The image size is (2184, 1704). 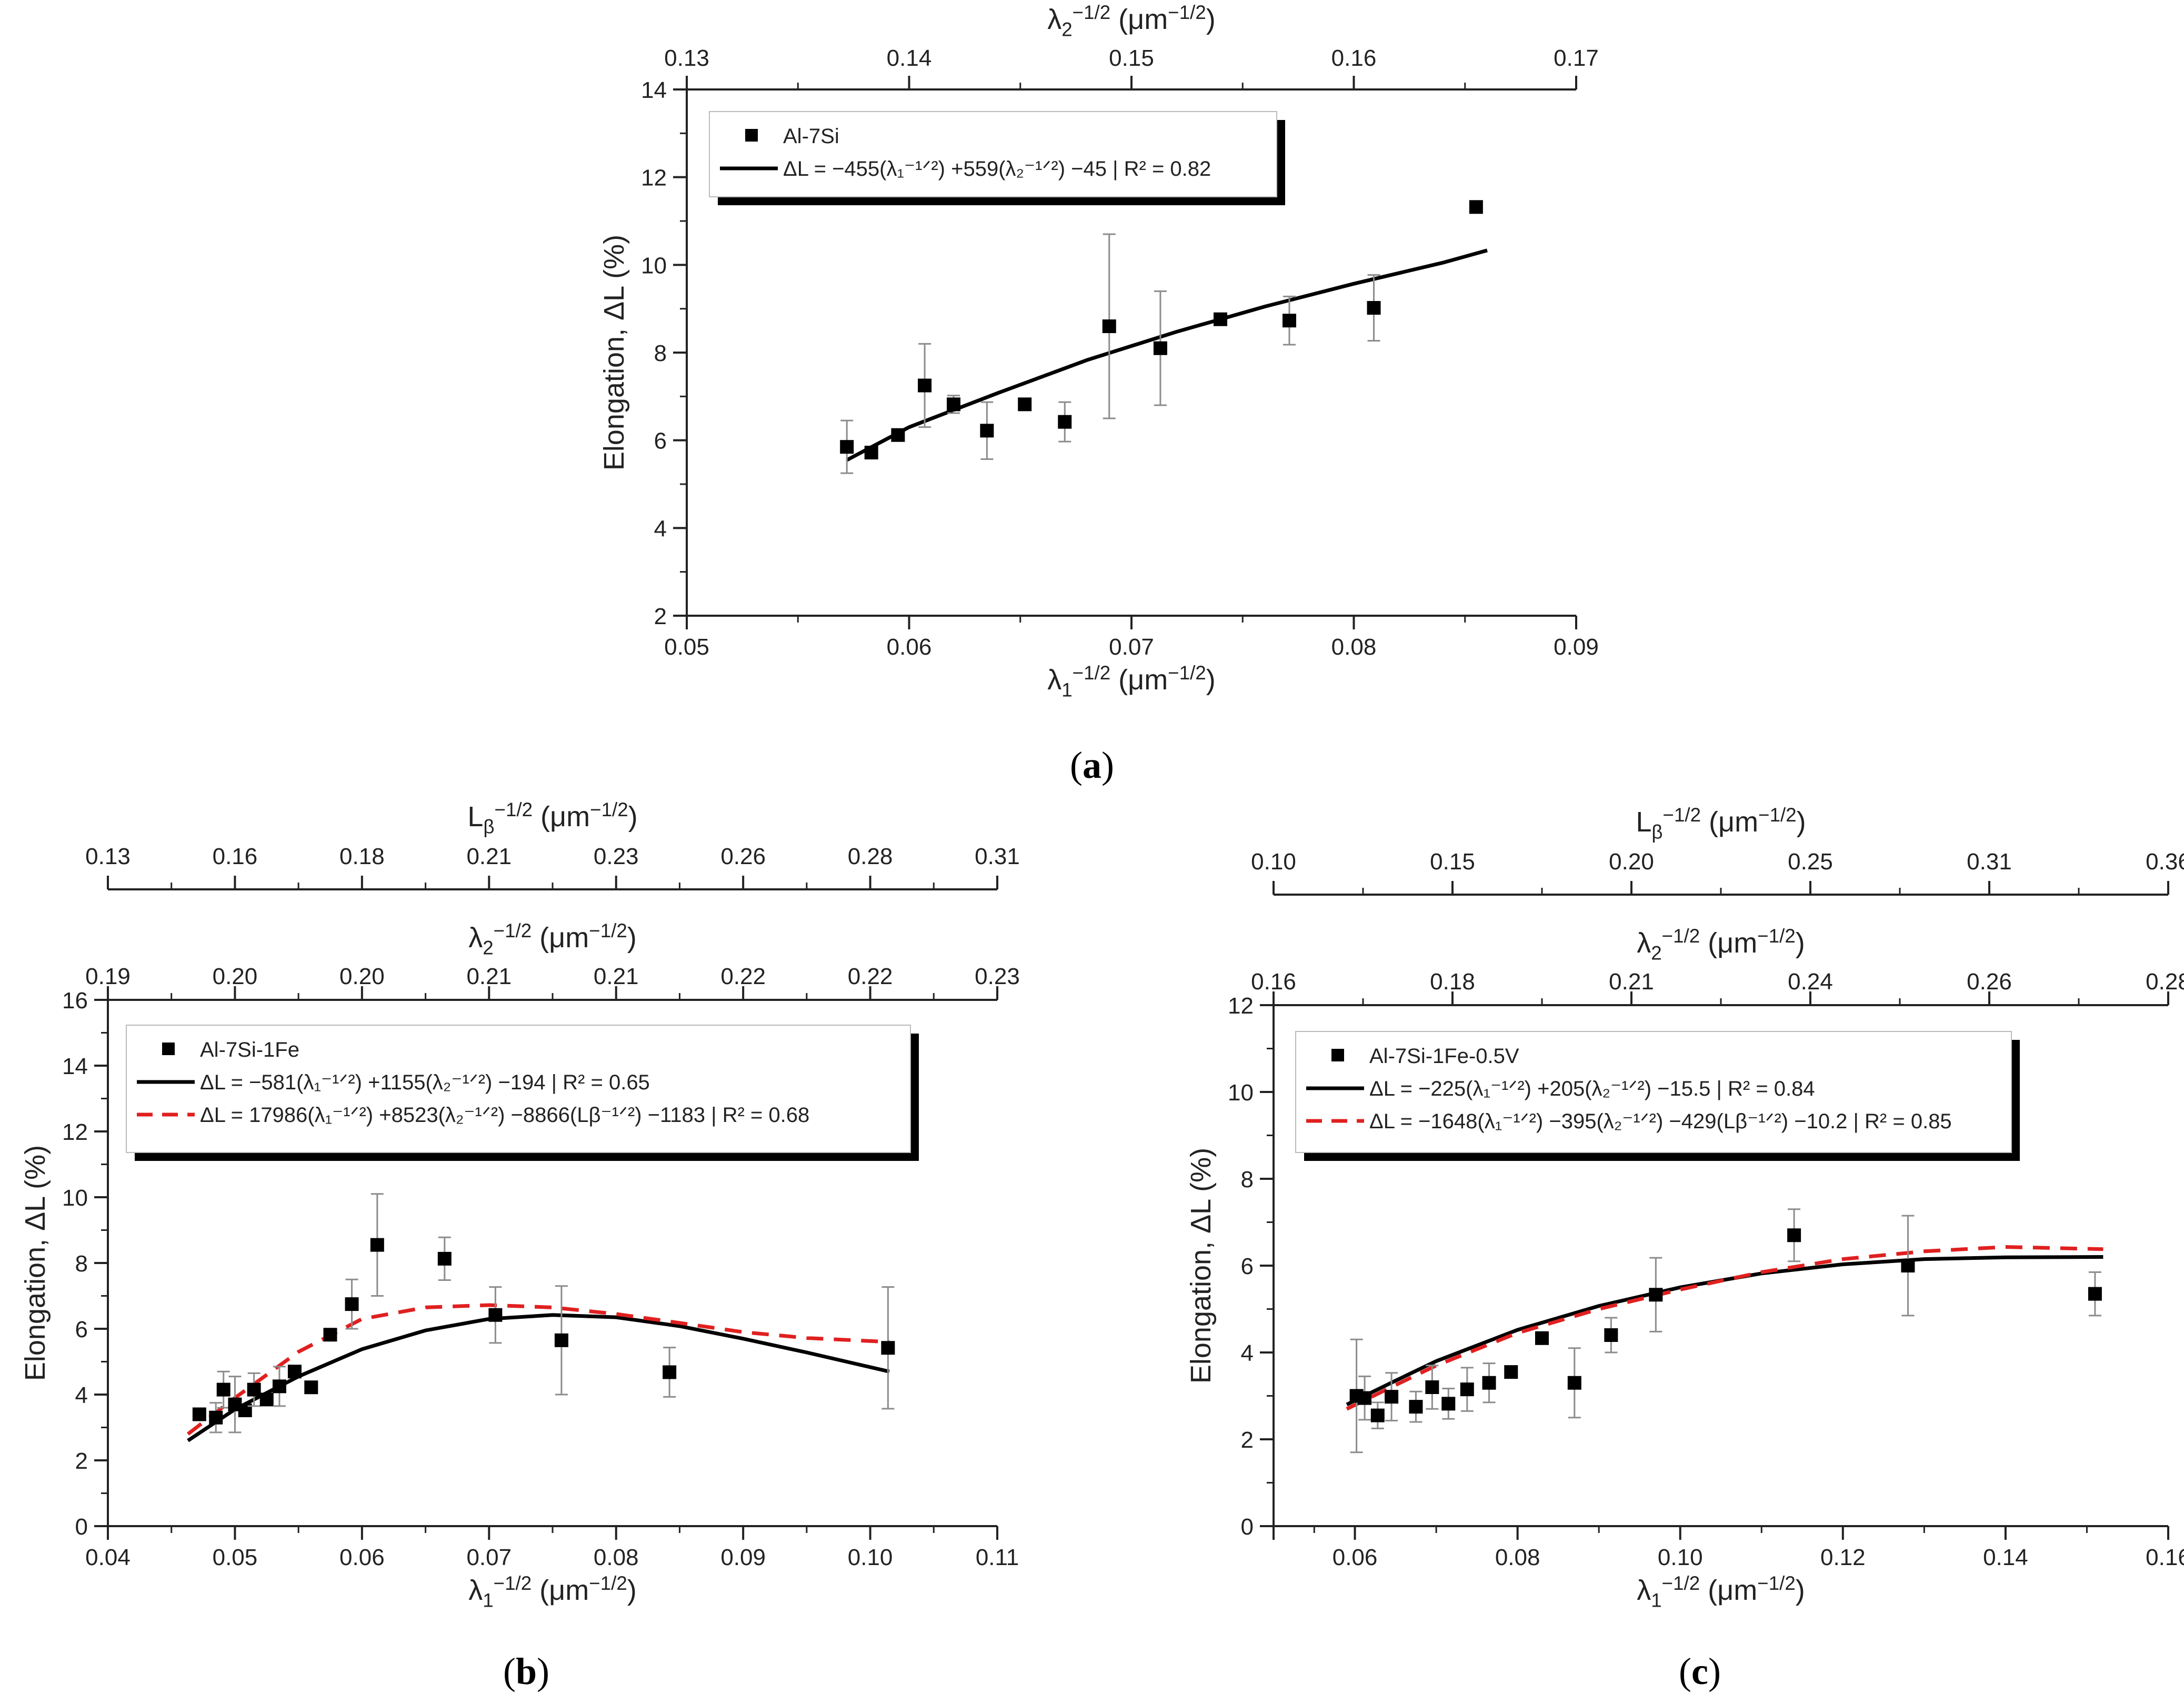 I want to click on x-axis-label: λ1−1/2 (μm−1/2), so click(x=552, y=1591).